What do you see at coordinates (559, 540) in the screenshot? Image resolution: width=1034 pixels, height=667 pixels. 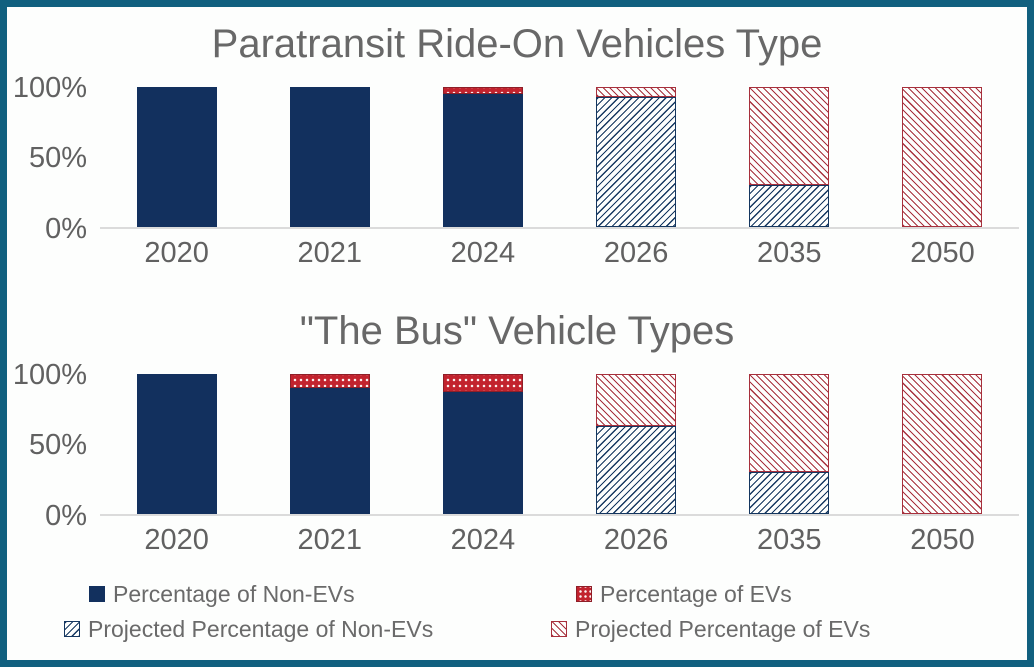 I see `x-axis-the-bus: 2020 2021 2024 2026 2035 2050` at bounding box center [559, 540].